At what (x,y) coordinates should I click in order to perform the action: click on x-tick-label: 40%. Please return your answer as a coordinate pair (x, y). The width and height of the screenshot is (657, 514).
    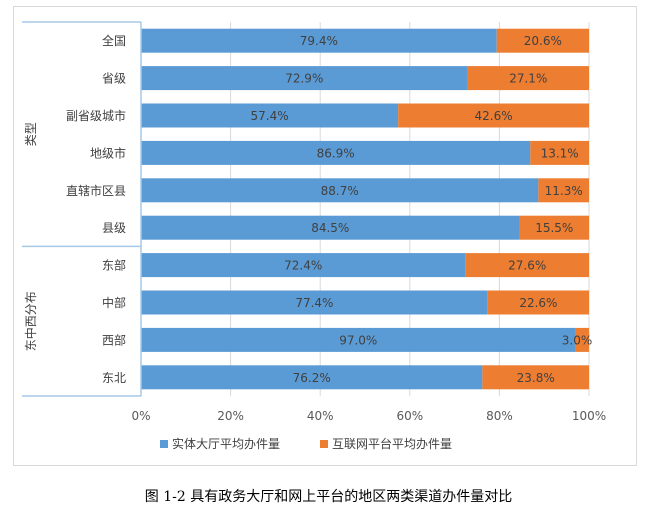
    Looking at the image, I should click on (320, 416).